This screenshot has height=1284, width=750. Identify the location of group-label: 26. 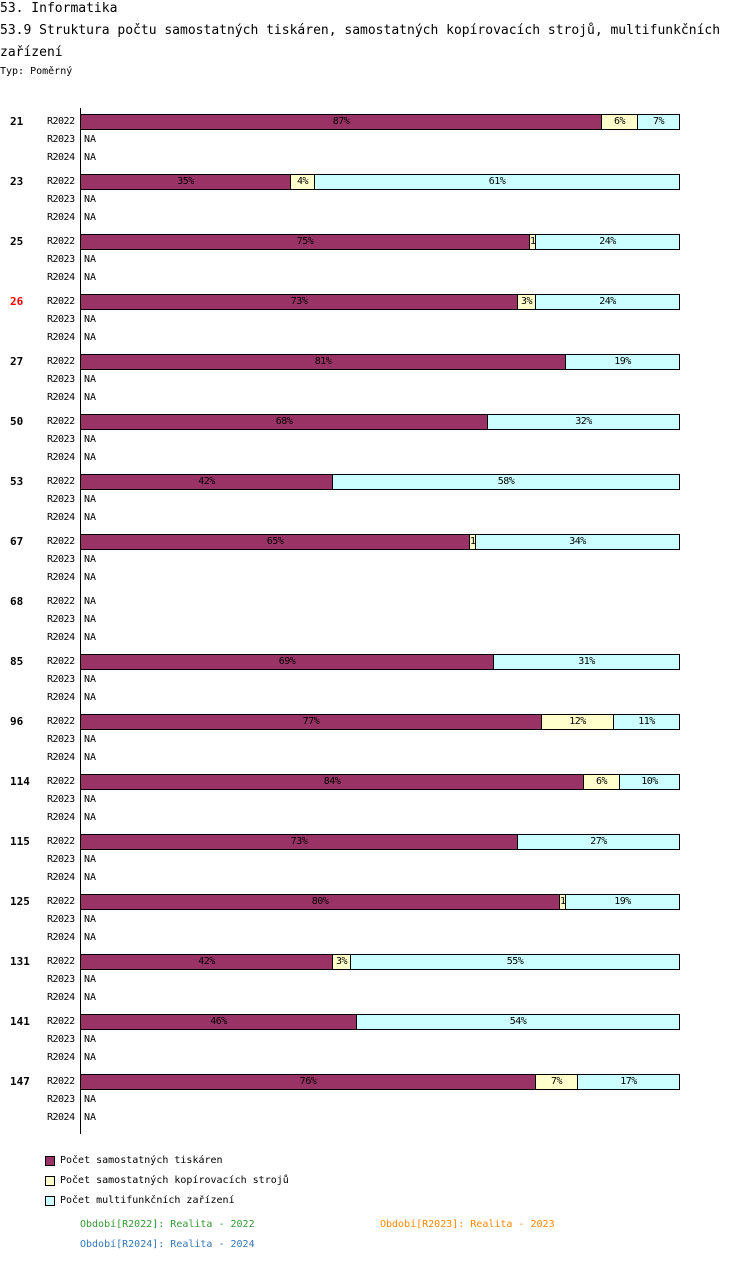
(17, 301).